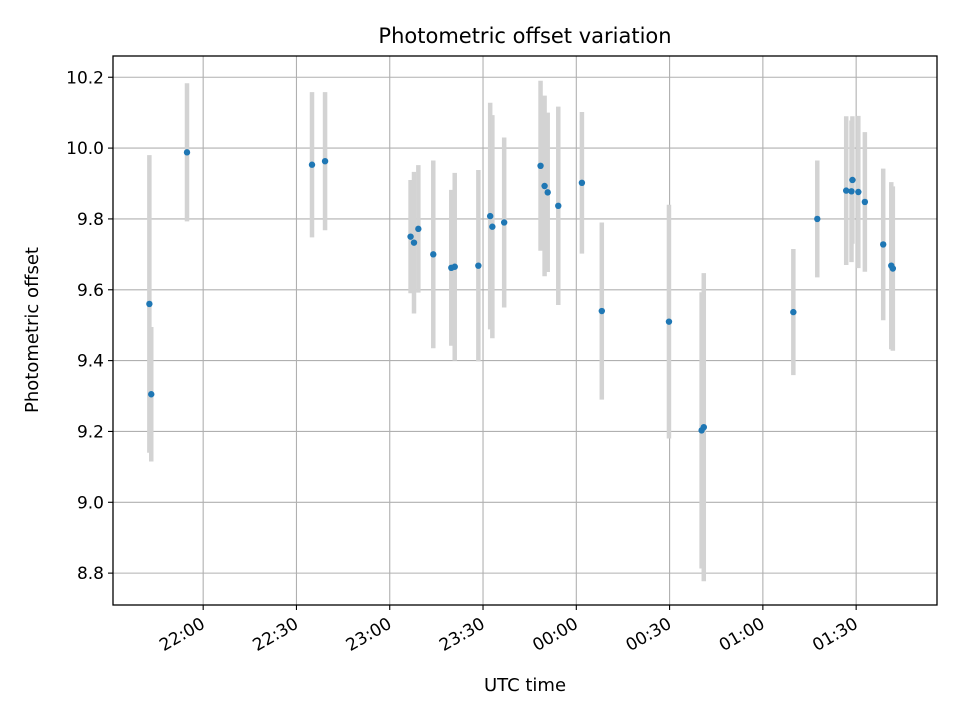 The width and height of the screenshot is (960, 724). What do you see at coordinates (90, 432) in the screenshot?
I see `y-tick-label: 9.2` at bounding box center [90, 432].